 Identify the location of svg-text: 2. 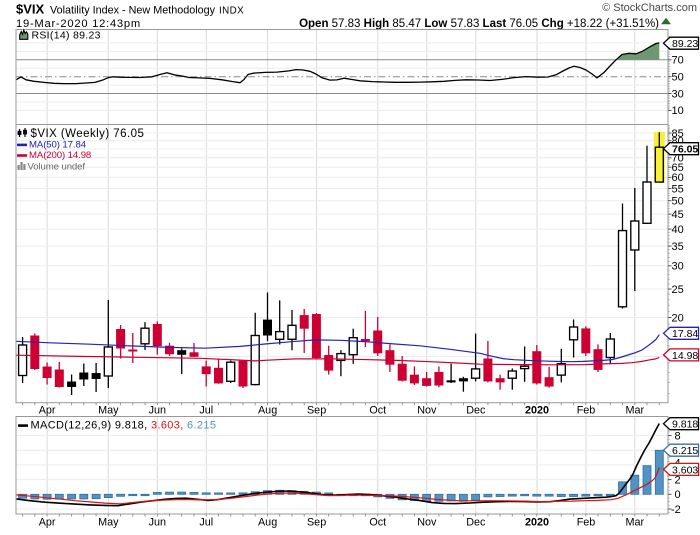
(678, 480).